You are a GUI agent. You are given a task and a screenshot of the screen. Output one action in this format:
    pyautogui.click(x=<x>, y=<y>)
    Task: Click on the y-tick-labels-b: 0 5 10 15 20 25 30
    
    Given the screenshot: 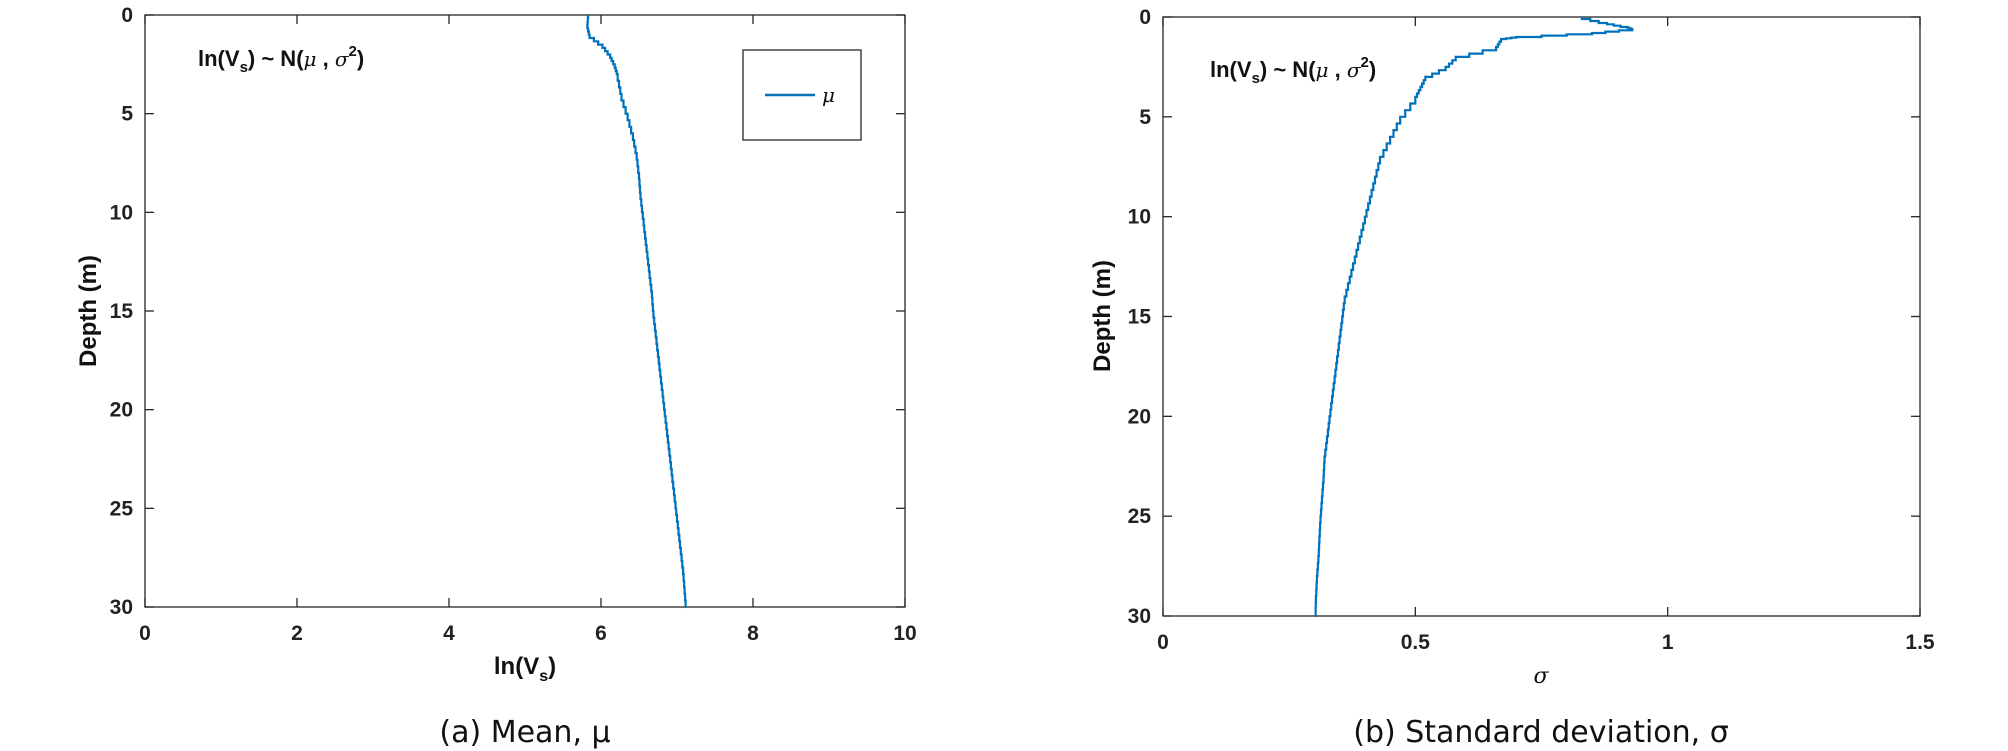 What is the action you would take?
    pyautogui.click(x=1140, y=317)
    